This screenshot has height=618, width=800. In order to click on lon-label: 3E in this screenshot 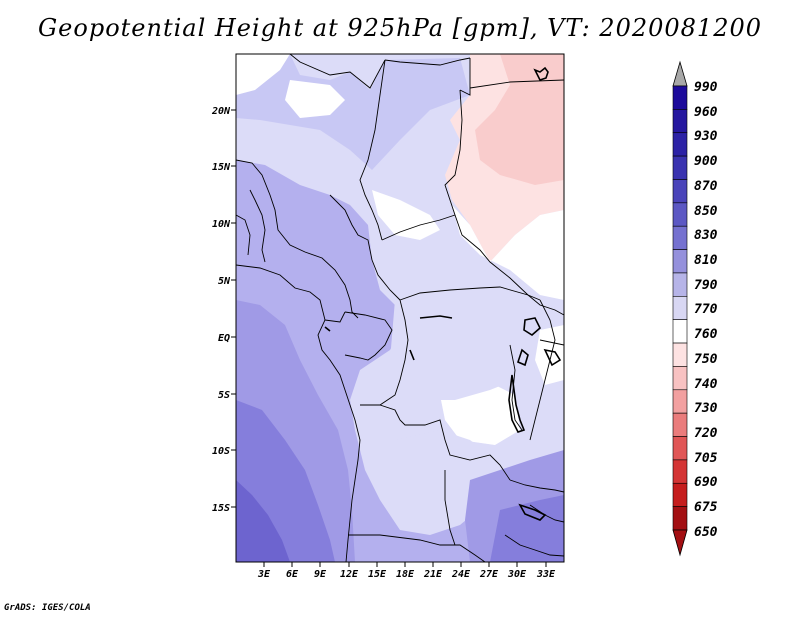, I will do `click(264, 574)`.